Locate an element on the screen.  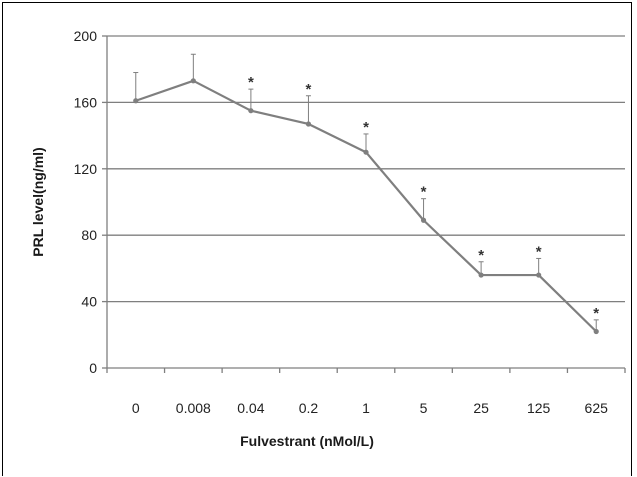
y-tick-label: 120 is located at coordinates (86, 169).